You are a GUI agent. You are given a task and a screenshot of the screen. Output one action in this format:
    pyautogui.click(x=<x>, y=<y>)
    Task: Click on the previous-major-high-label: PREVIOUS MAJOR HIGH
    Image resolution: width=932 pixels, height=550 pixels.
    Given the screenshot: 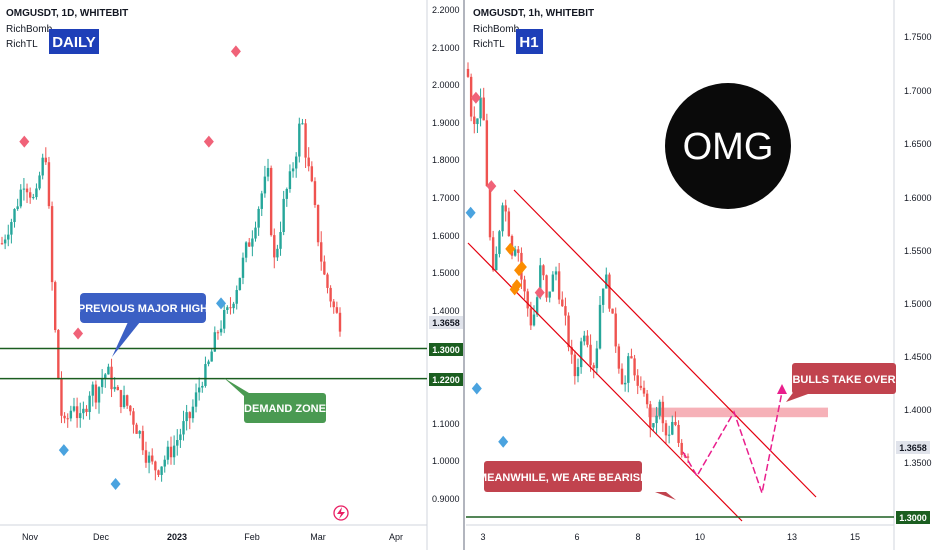 What is the action you would take?
    pyautogui.click(x=143, y=309)
    